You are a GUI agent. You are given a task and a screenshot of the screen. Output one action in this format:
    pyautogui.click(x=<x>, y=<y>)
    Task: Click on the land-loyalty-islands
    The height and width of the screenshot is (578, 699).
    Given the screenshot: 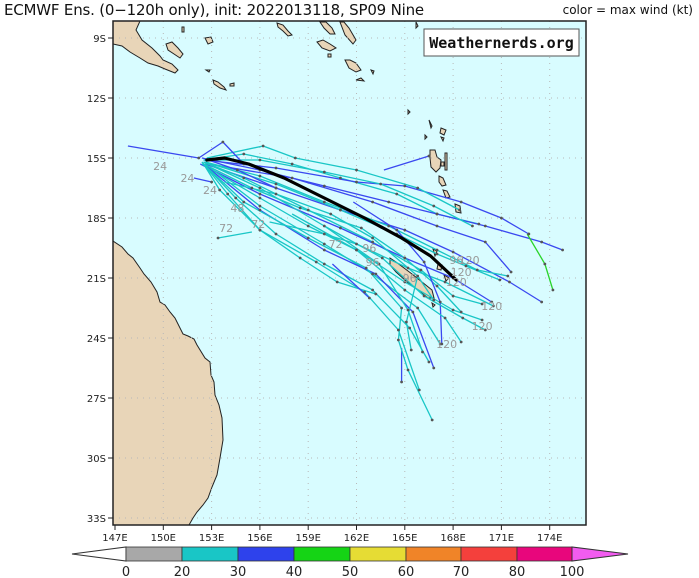 What is the action you would take?
    pyautogui.click(x=446, y=277)
    